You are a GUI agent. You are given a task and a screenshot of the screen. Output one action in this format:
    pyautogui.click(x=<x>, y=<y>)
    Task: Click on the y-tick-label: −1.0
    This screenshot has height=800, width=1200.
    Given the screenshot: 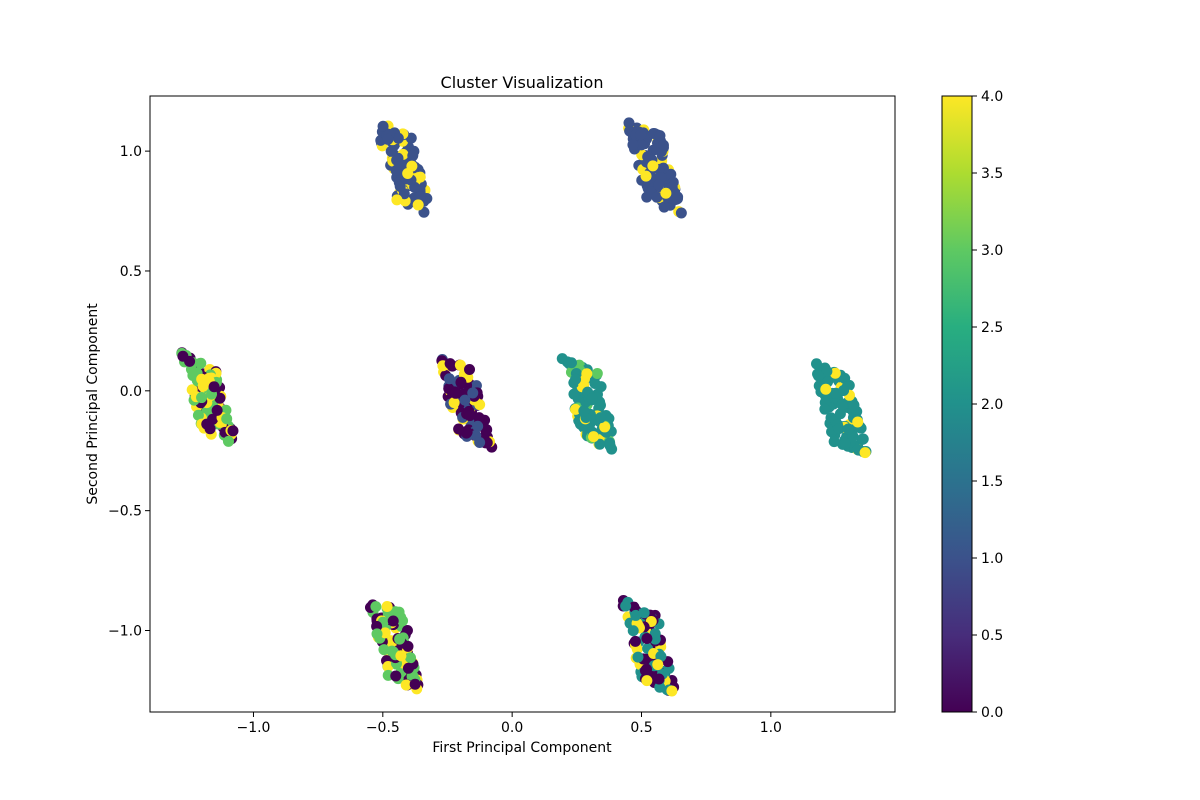 What is the action you would take?
    pyautogui.click(x=125, y=632)
    